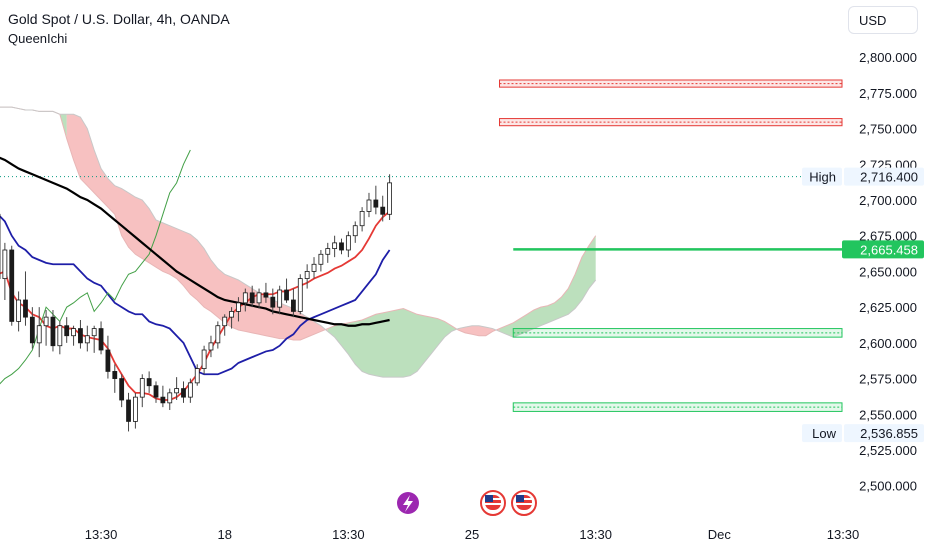 This screenshot has width=932, height=550. What do you see at coordinates (421, 530) in the screenshot?
I see `time-scale` at bounding box center [421, 530].